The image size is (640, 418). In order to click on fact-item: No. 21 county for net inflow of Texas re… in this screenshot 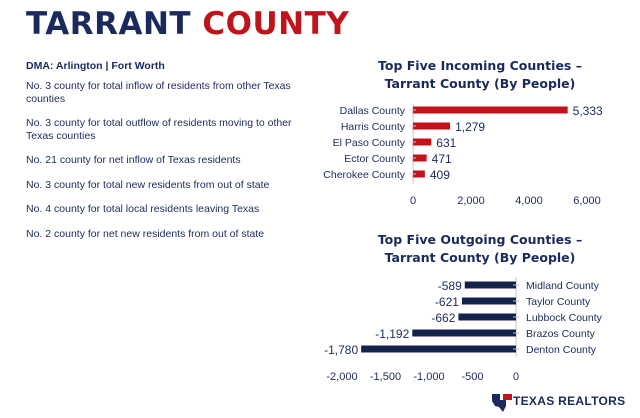, I will do `click(133, 160)`.